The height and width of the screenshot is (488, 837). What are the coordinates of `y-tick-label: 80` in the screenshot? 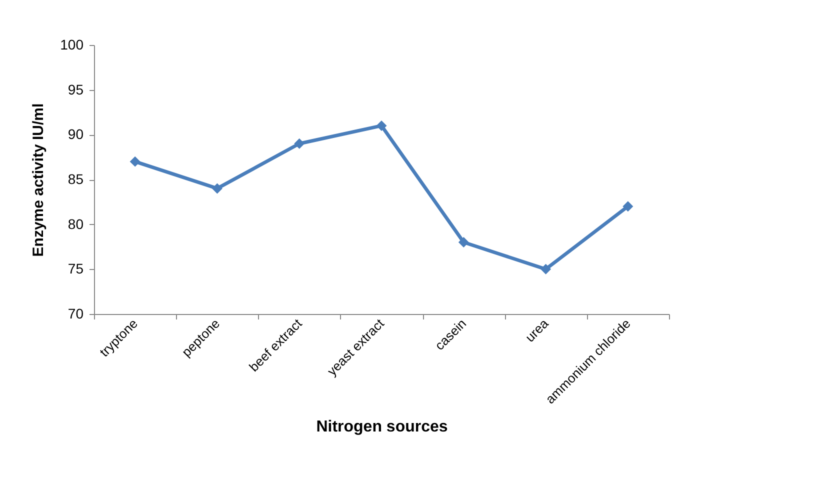 It's located at (76, 224).